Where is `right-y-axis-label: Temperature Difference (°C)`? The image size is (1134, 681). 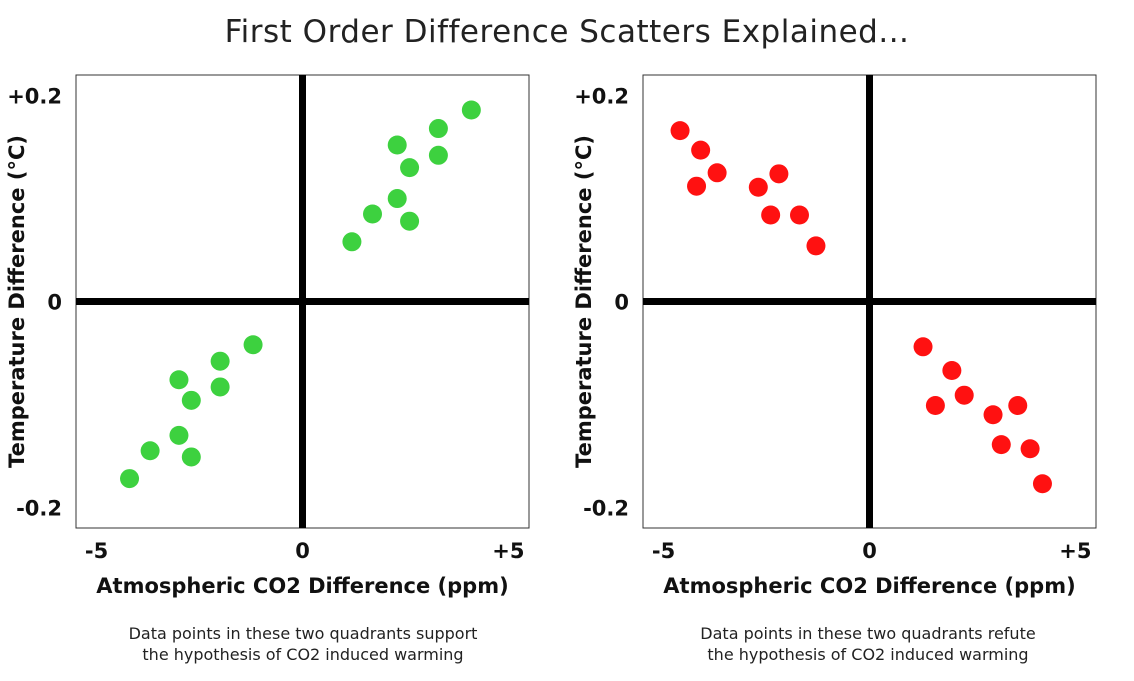
right-y-axis-label: Temperature Difference (°C) is located at coordinates (584, 301).